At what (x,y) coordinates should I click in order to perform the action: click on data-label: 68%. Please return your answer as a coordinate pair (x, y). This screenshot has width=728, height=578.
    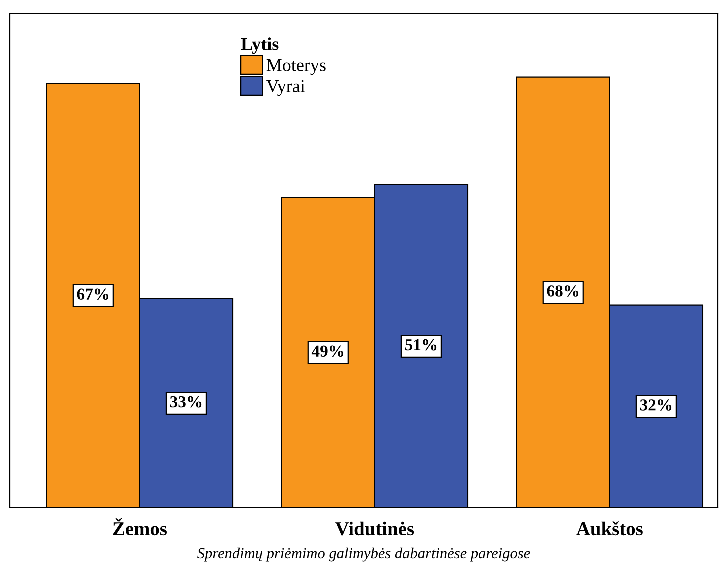
    Looking at the image, I should click on (562, 291).